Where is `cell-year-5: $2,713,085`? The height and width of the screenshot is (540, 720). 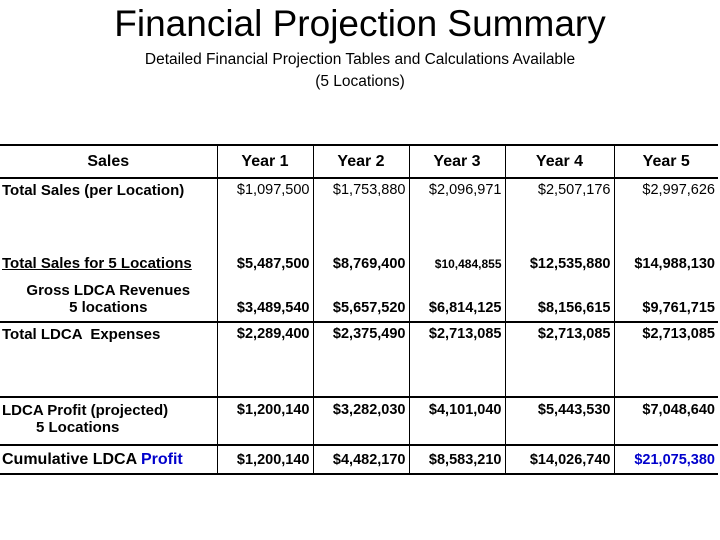 cell-year-5: $2,713,085 is located at coordinates (665, 360).